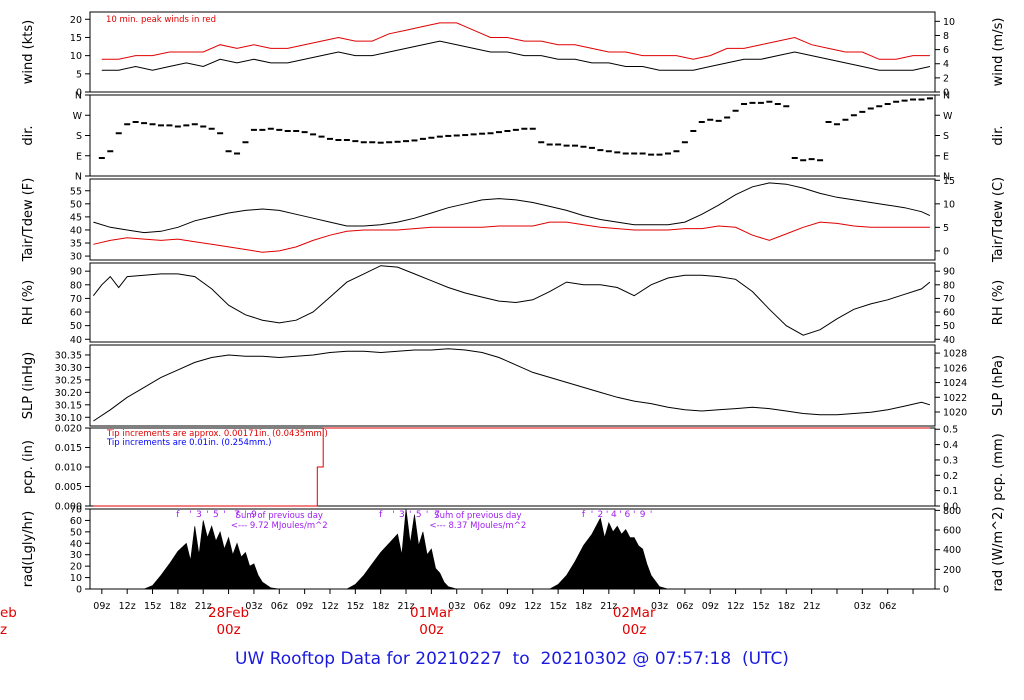  I want to click on ytick-right-label-temp: 15, so click(949, 181).